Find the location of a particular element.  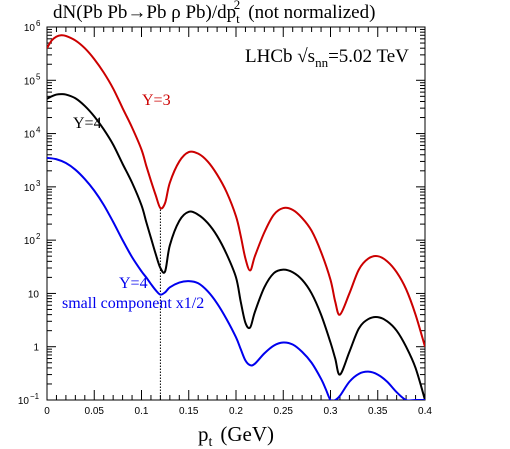

y-tick-label-exponent: 6 is located at coordinates (38, 23).